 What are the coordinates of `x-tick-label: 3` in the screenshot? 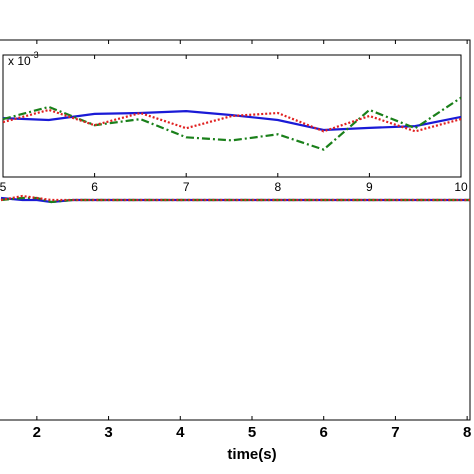 It's located at (108, 432).